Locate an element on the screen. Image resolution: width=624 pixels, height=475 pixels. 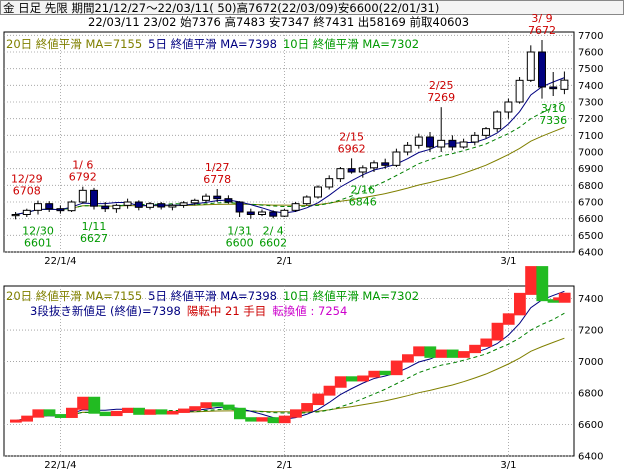
low-annotation-value: 6600 is located at coordinates (240, 243).